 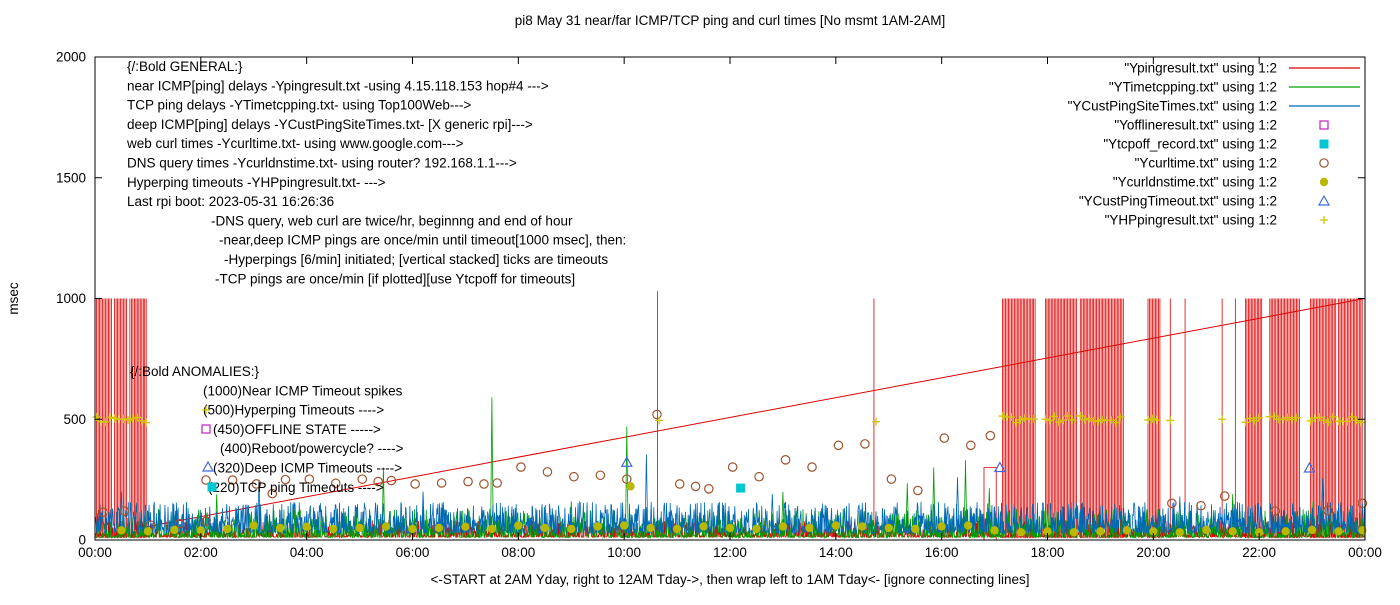 I want to click on legend-label: "Ypingresult.txt" using 1:2, so click(x=1200, y=68).